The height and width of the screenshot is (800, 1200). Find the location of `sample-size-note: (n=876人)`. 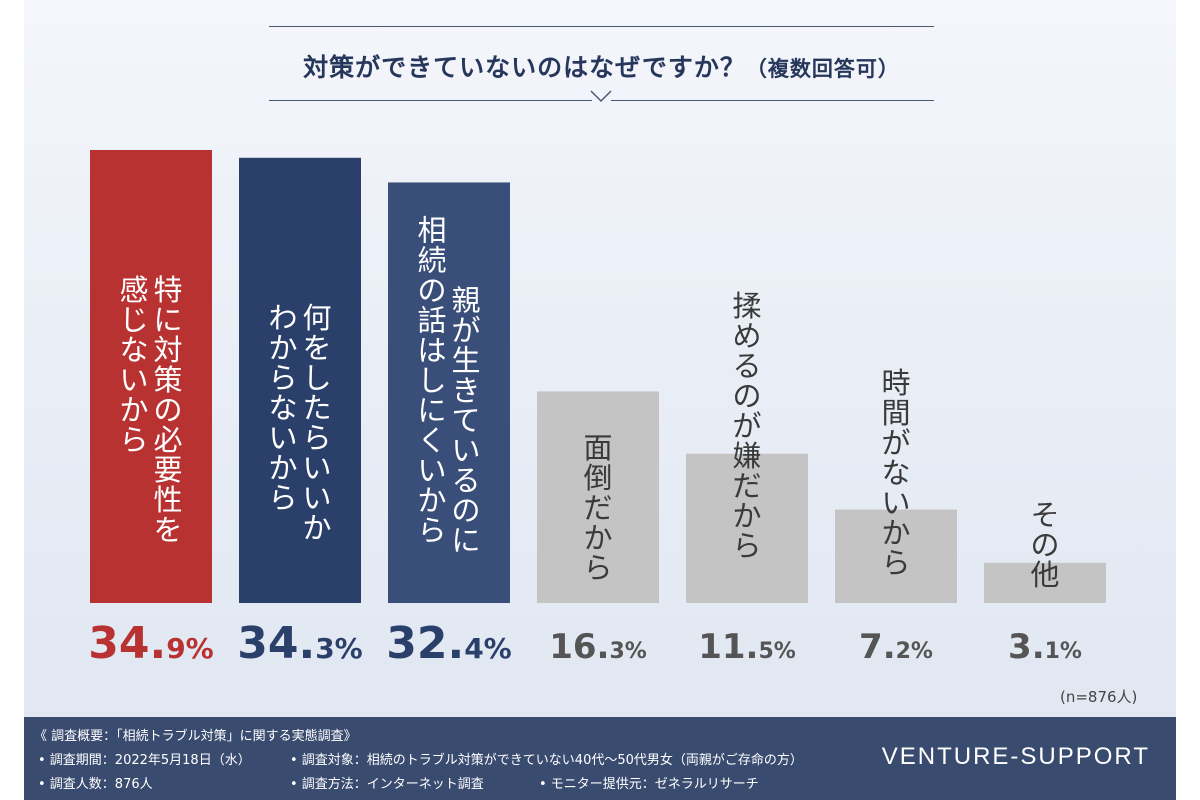

sample-size-note: (n=876人) is located at coordinates (1099, 697).